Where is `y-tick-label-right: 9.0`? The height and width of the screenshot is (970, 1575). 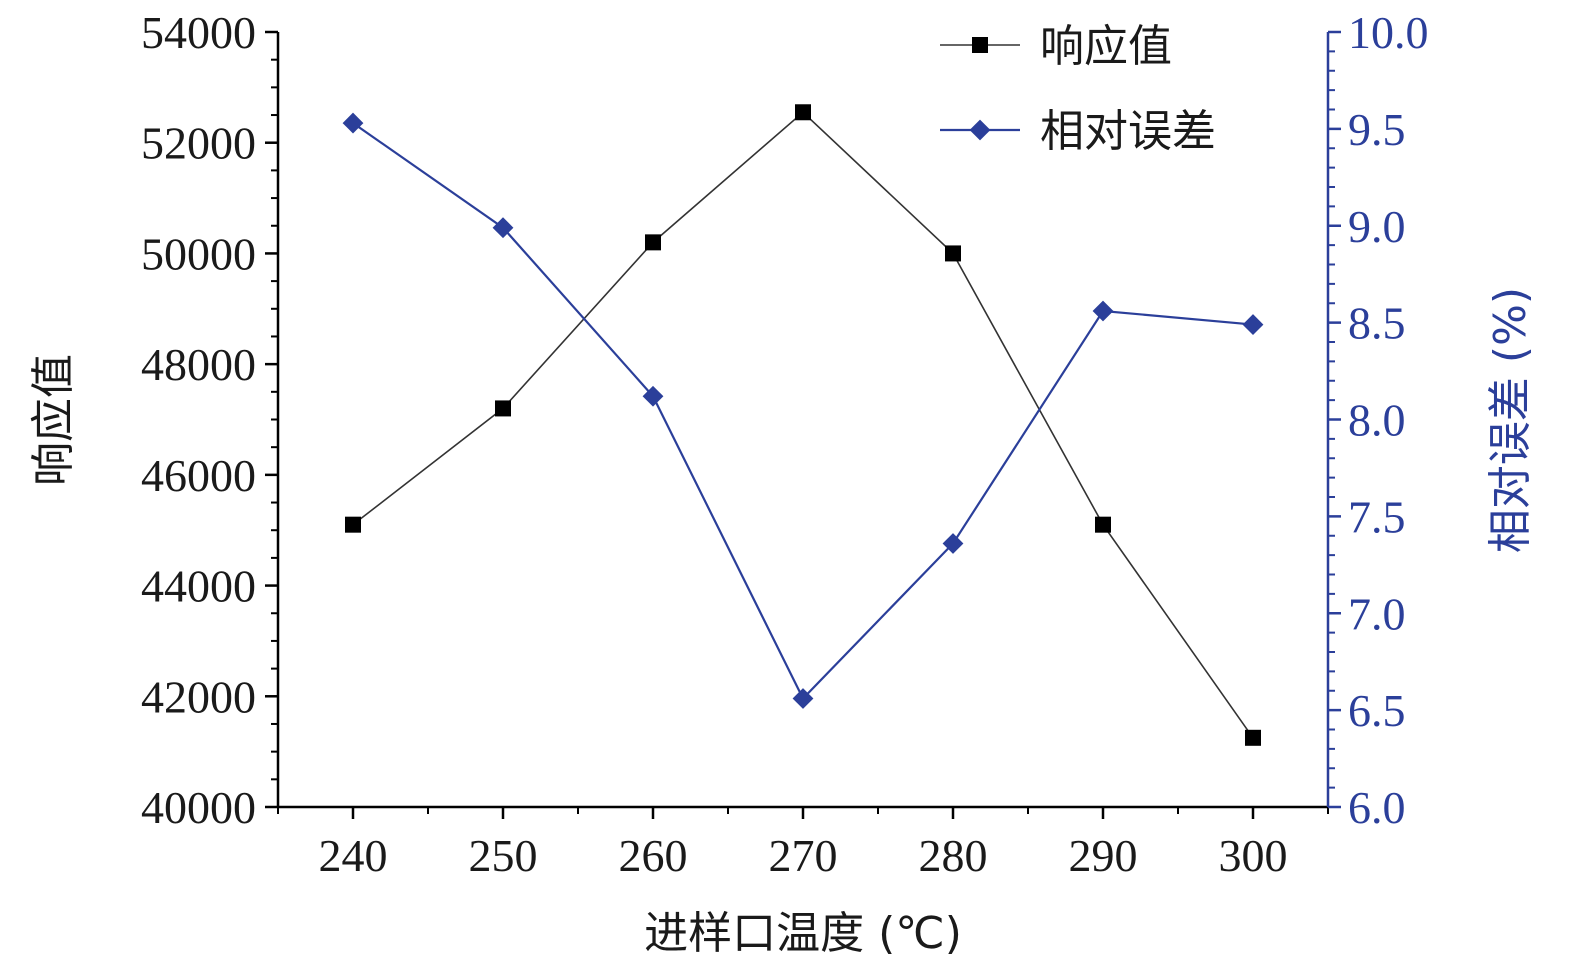 y-tick-label-right: 9.0 is located at coordinates (1377, 226).